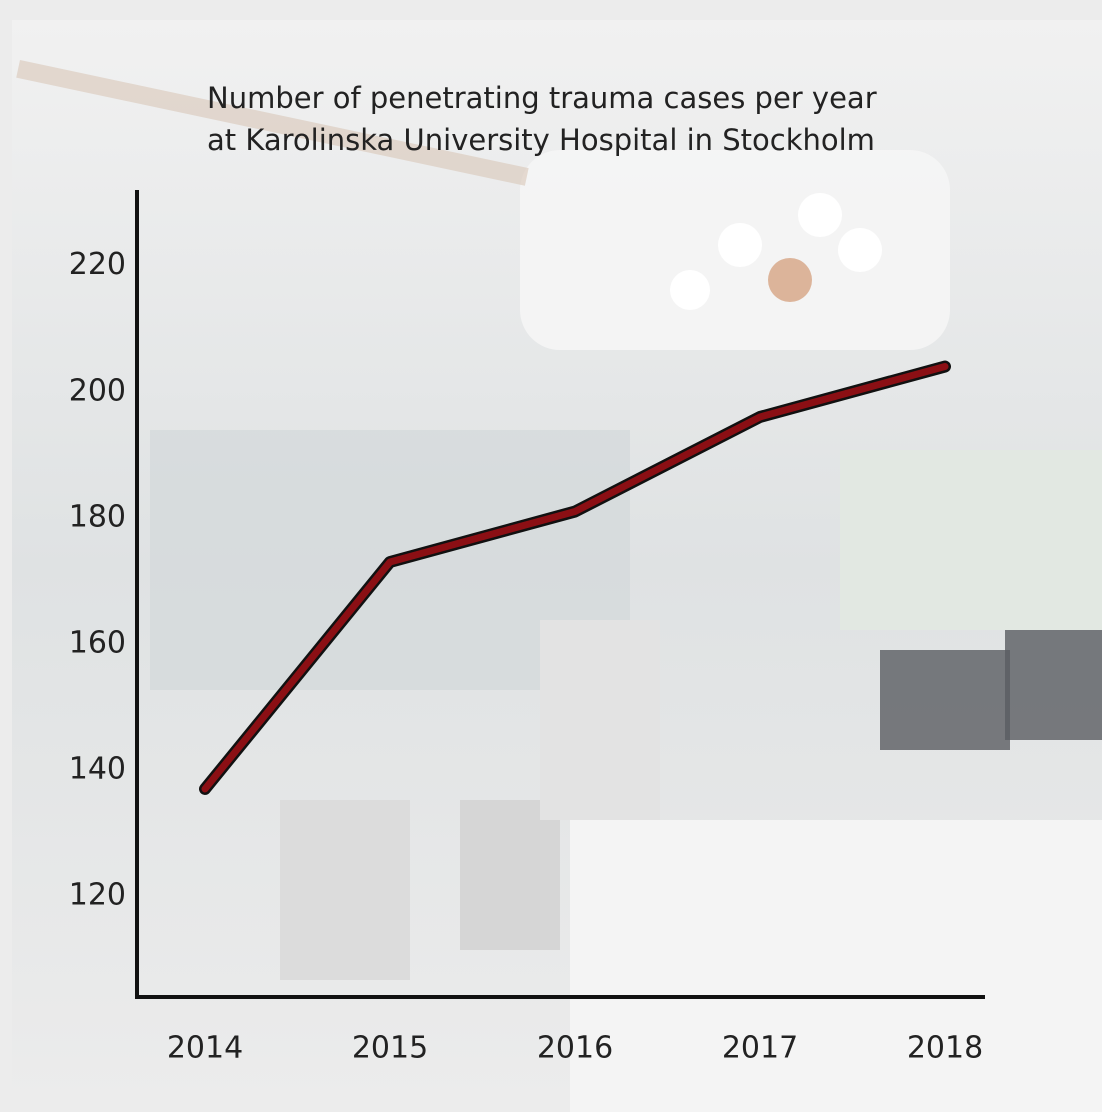  Describe the element at coordinates (575, 1048) in the screenshot. I see `x-tick-label: 2016` at that location.